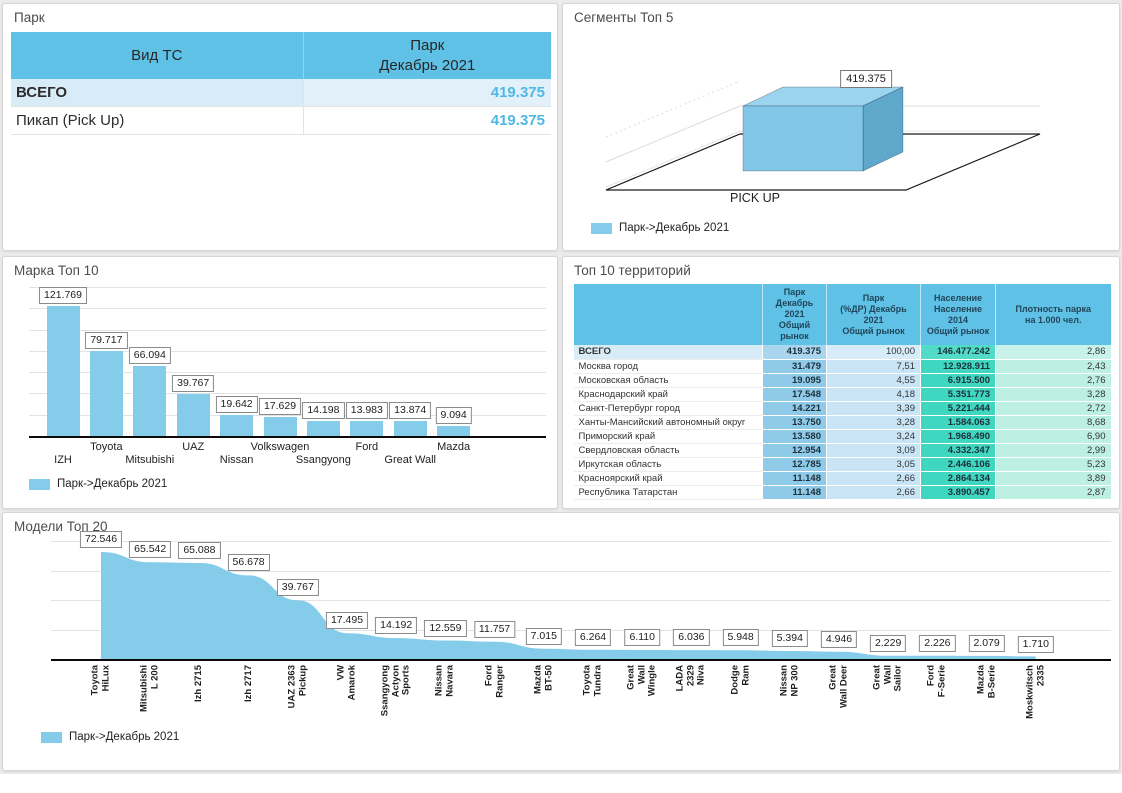  I want to click on x-axis-label: Volkswagen, so click(280, 447).